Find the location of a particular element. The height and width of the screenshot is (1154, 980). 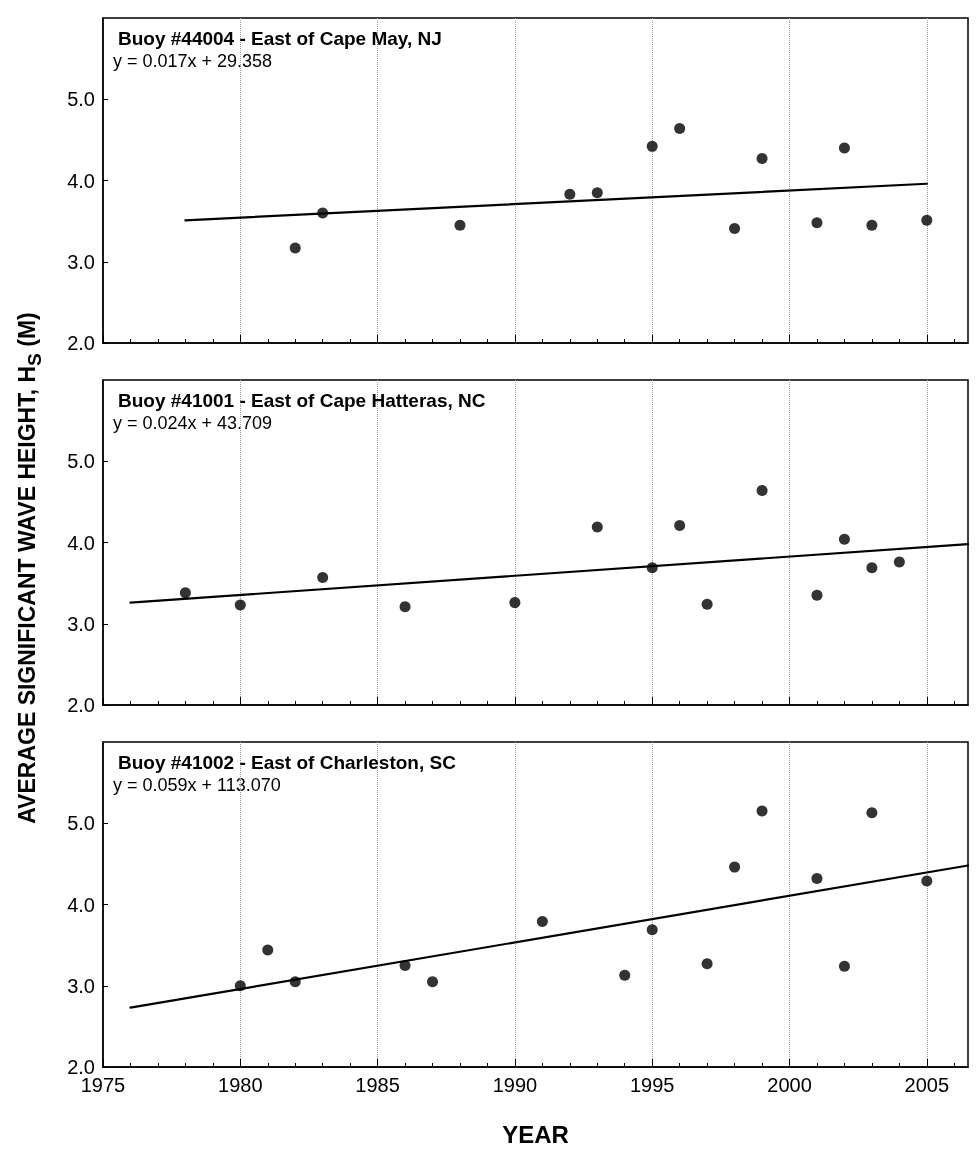

x-tick-label: 1995 is located at coordinates (652, 1085).